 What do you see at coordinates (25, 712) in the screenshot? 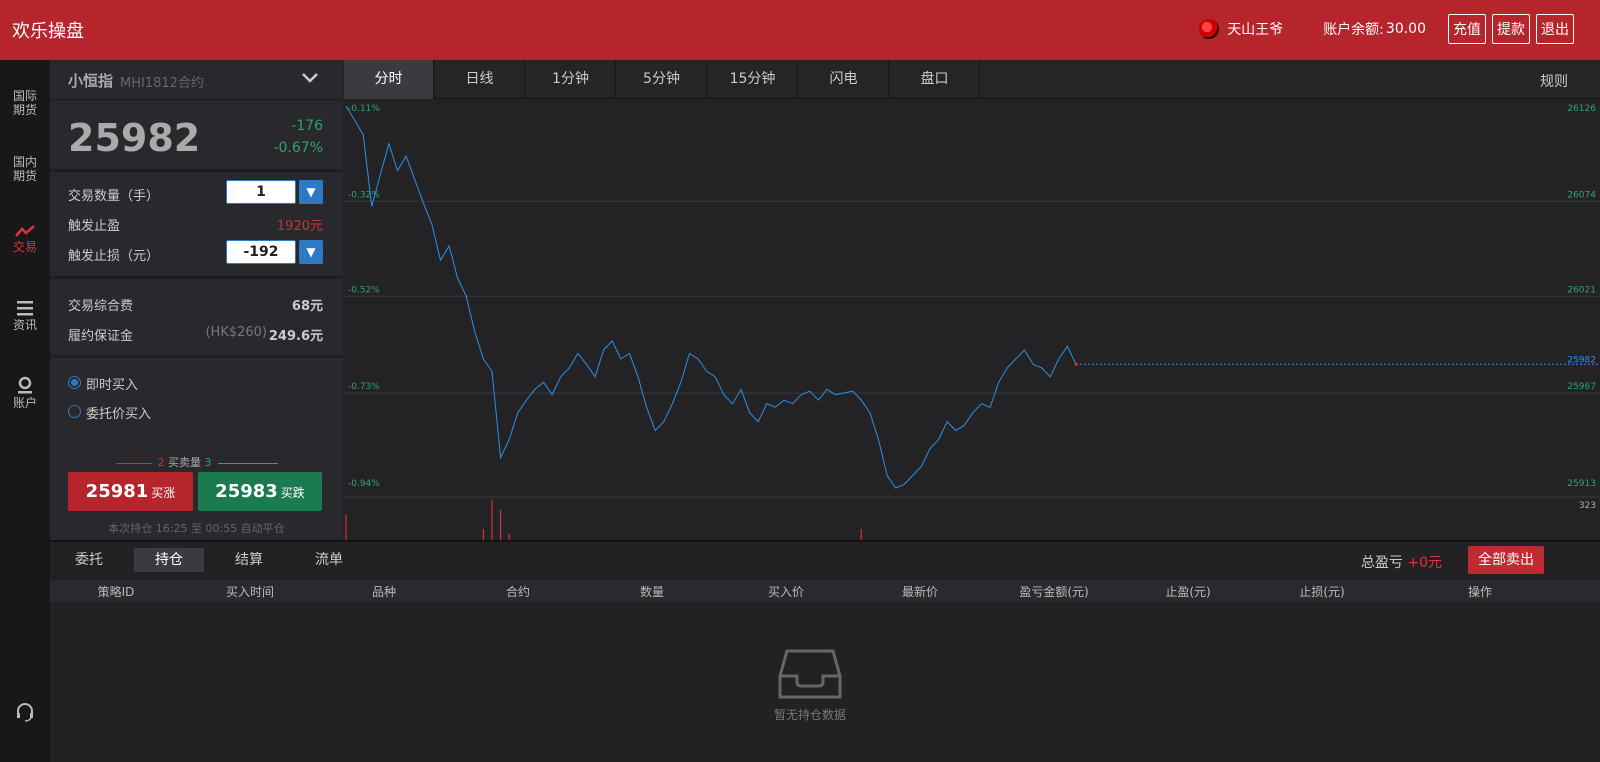
I see `headset-icon` at bounding box center [25, 712].